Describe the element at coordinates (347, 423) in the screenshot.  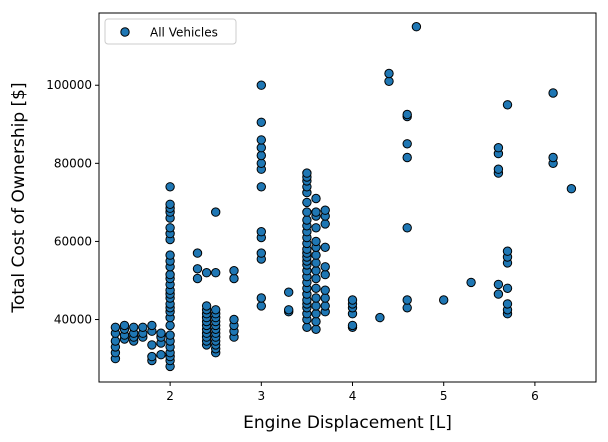
I see `x-axis-title: Engine Displacement [L]` at that location.